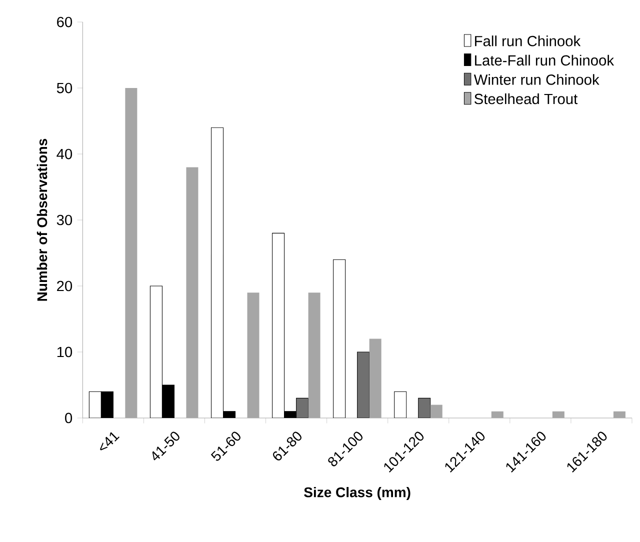  What do you see at coordinates (64, 220) in the screenshot?
I see `y-tick-label: 30` at bounding box center [64, 220].